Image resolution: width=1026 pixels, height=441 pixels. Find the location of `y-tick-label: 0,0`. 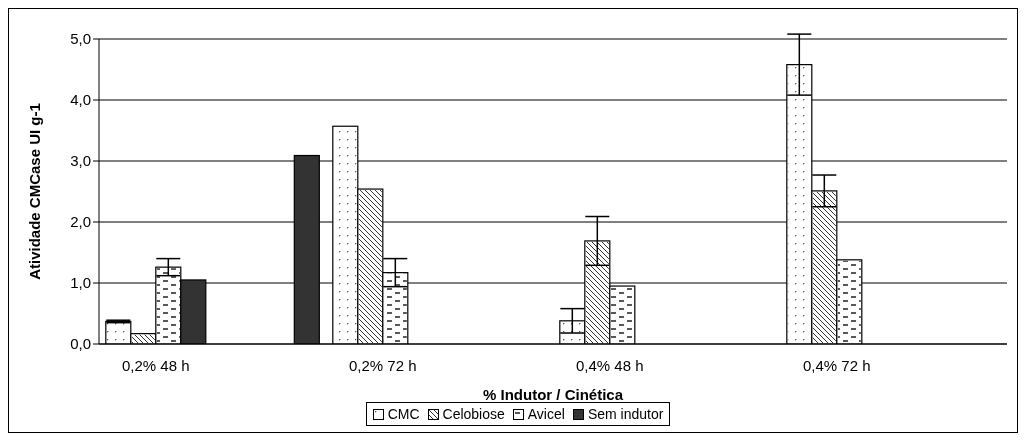

y-tick-label: 0,0 is located at coordinates (80, 344).